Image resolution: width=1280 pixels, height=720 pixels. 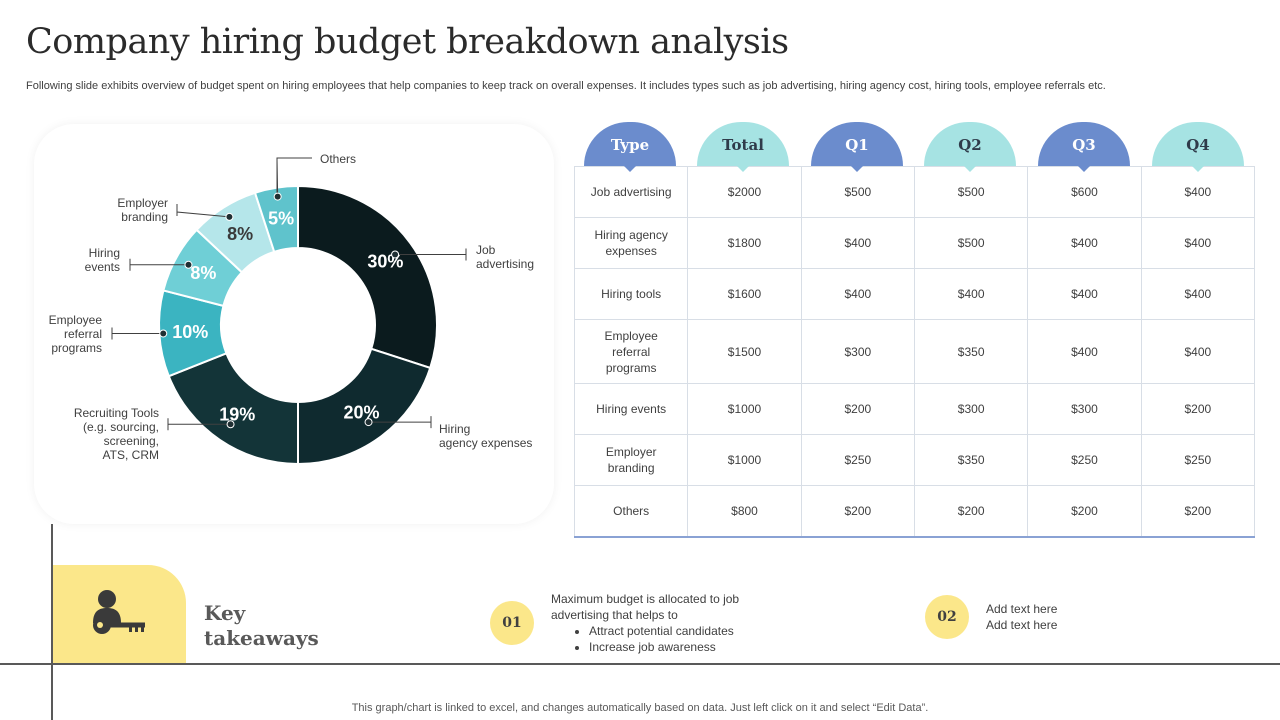 I want to click on table-row: Hiring tools $1600 $400 $400 $400 $400, so click(x=914, y=294).